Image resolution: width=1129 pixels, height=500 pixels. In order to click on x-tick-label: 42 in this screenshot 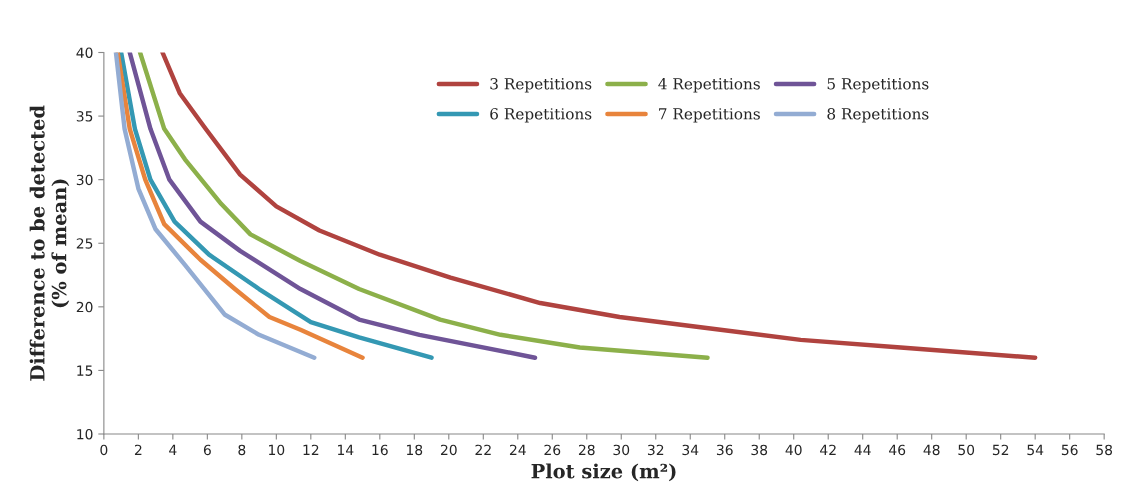, I will do `click(828, 449)`.